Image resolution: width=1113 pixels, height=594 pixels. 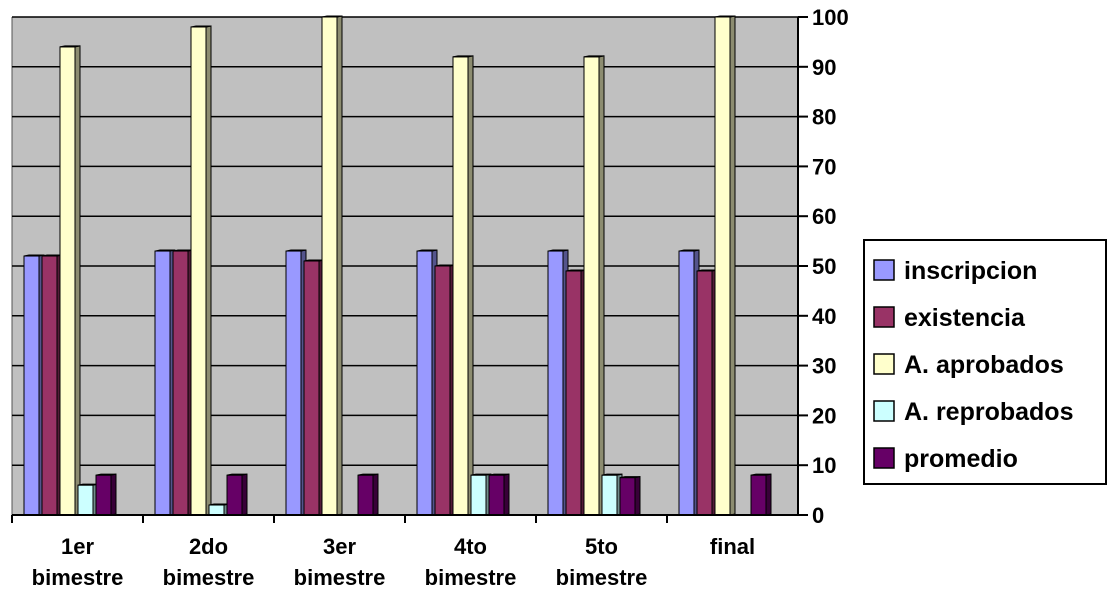 What do you see at coordinates (984, 365) in the screenshot?
I see `legend-label: A. aprobados` at bounding box center [984, 365].